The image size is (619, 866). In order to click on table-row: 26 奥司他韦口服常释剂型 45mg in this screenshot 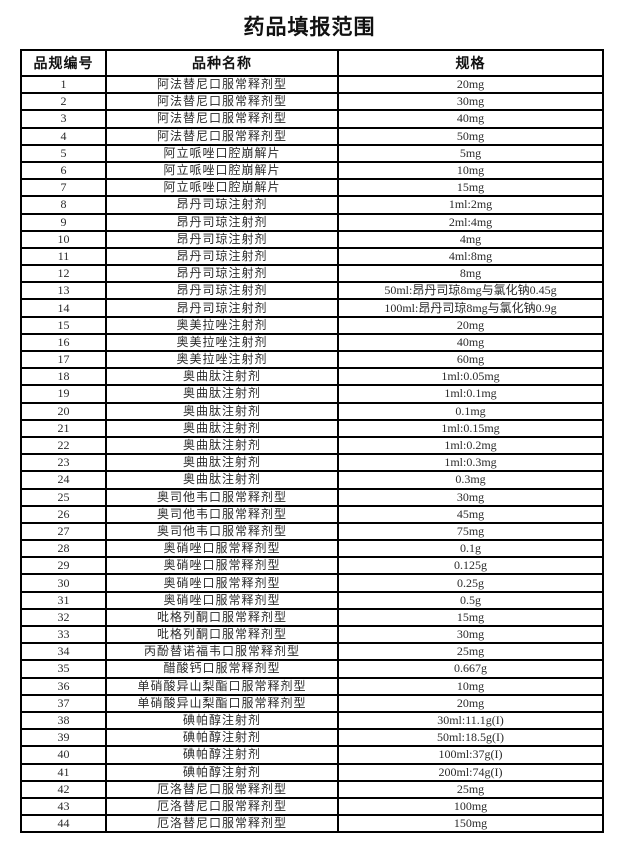, I will do `click(312, 514)`.